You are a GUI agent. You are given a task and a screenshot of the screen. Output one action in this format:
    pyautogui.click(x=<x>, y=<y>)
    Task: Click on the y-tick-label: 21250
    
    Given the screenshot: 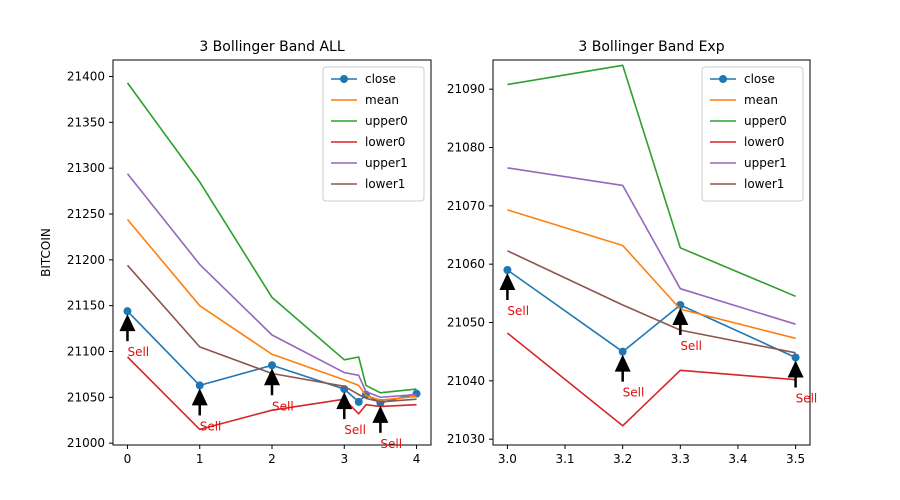 What is the action you would take?
    pyautogui.click(x=86, y=214)
    